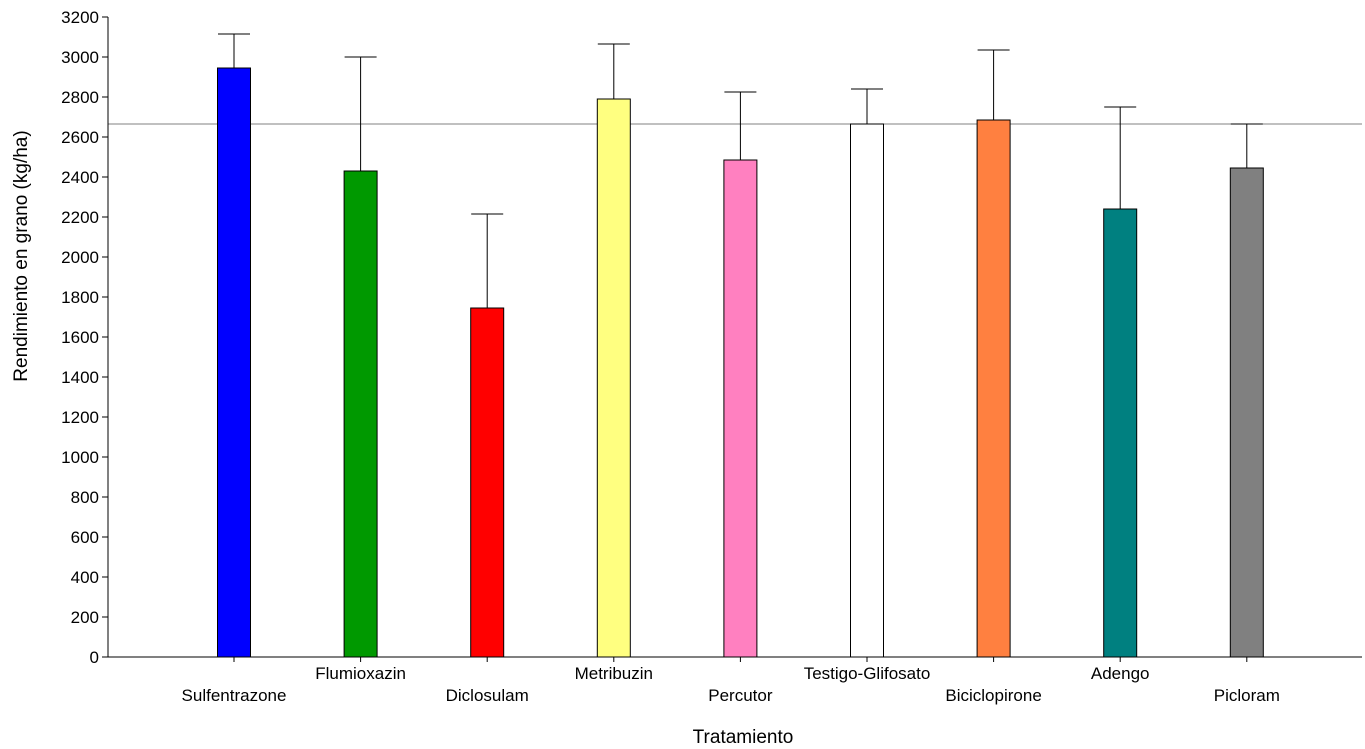 The height and width of the screenshot is (749, 1365). I want to click on y-tick-label: 2200, so click(80, 217).